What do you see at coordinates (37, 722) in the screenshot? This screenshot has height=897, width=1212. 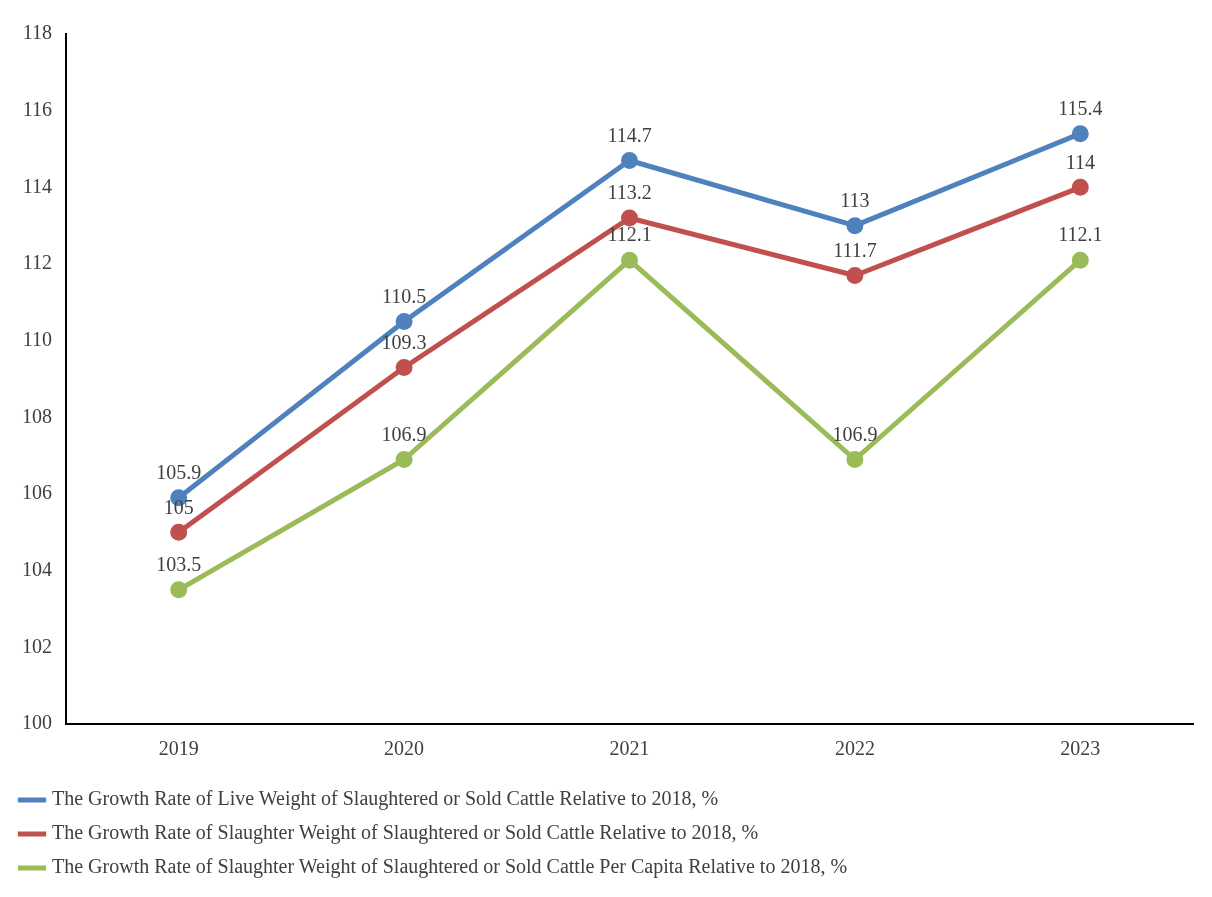 I see `y-tick-label: 100` at bounding box center [37, 722].